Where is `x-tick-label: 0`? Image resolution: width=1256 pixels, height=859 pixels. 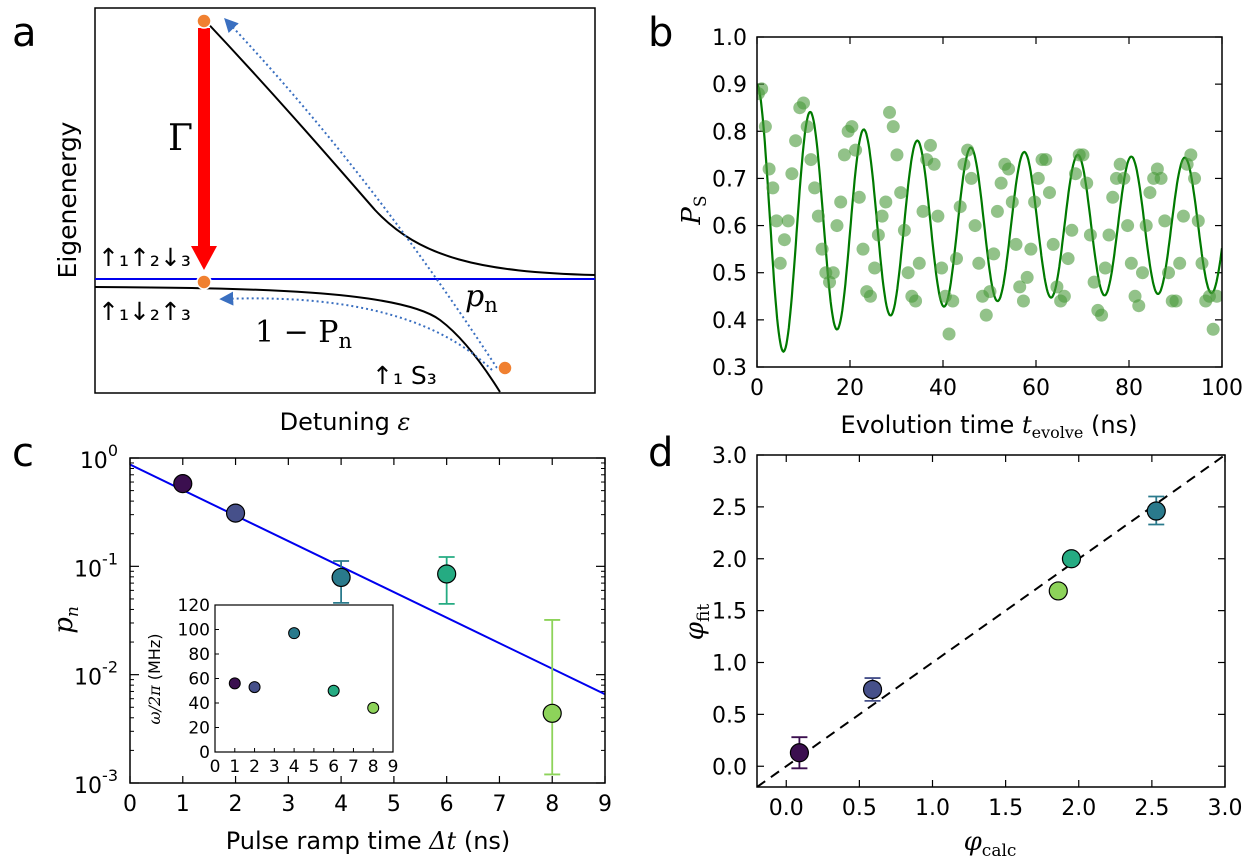 x-tick-label: 0 is located at coordinates (130, 804).